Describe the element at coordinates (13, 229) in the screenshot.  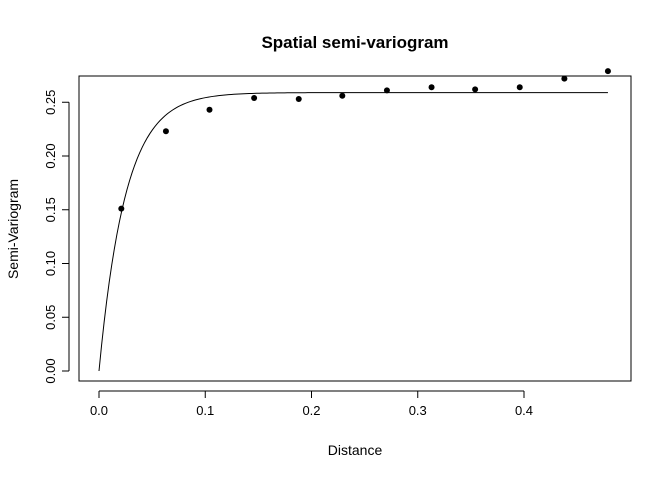
I see `y-axis-label: Semi-Variogram` at that location.